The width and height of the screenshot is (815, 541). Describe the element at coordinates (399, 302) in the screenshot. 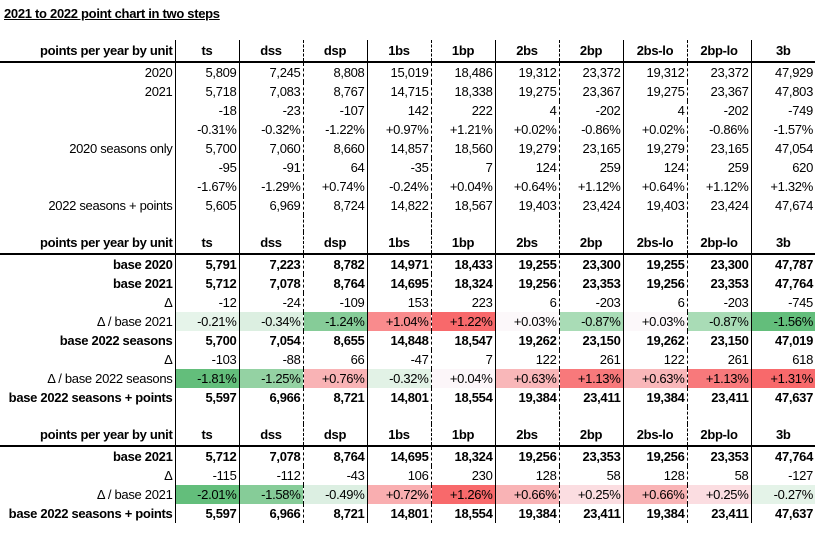

I see `value-cell-1bs: 153` at that location.